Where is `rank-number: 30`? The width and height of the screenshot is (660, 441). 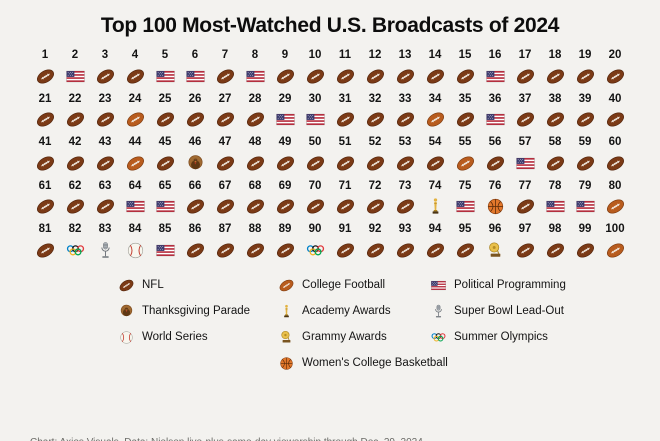 rank-number: 30 is located at coordinates (315, 98).